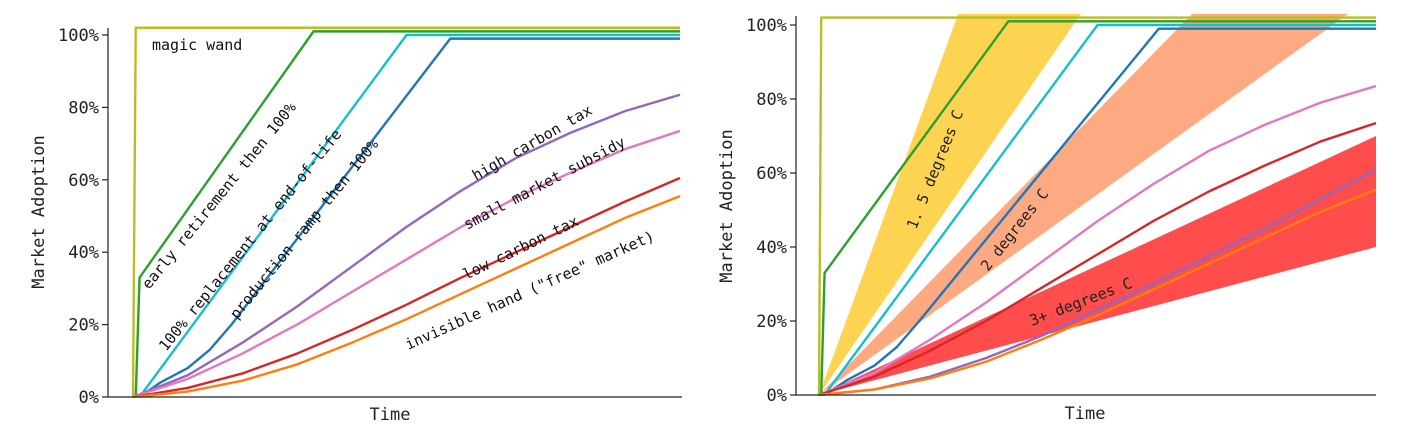 Image resolution: width=1414 pixels, height=442 pixels. Describe the element at coordinates (1085, 414) in the screenshot. I see `right-x-axis-title: Time` at that location.